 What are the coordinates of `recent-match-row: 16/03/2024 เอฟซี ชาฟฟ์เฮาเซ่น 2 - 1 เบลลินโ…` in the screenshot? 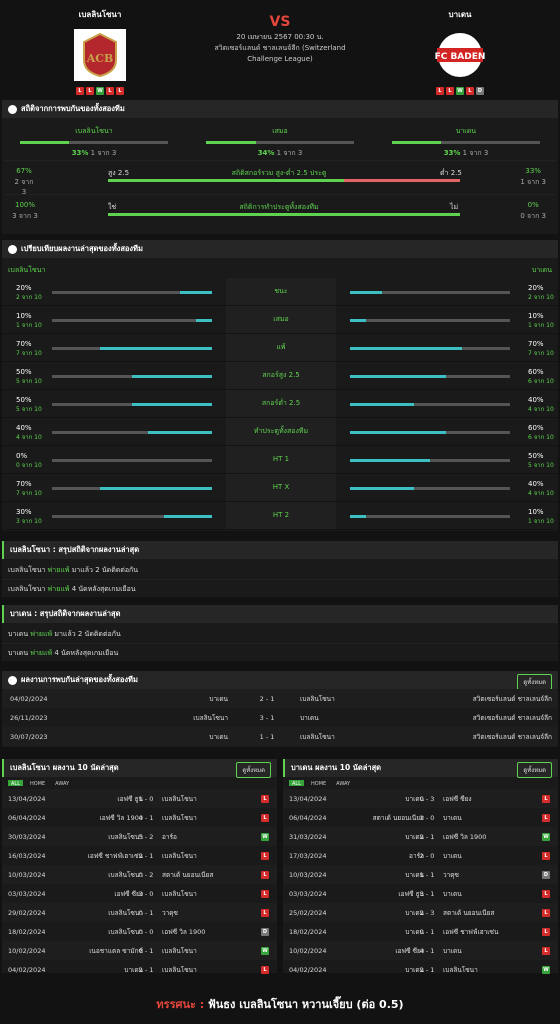 It's located at (139, 855).